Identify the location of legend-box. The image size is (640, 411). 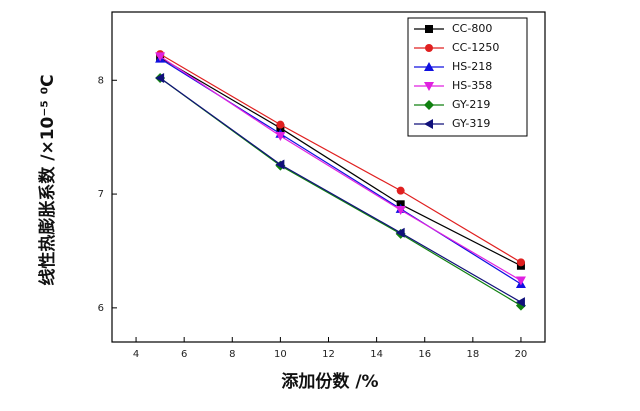
(467, 77).